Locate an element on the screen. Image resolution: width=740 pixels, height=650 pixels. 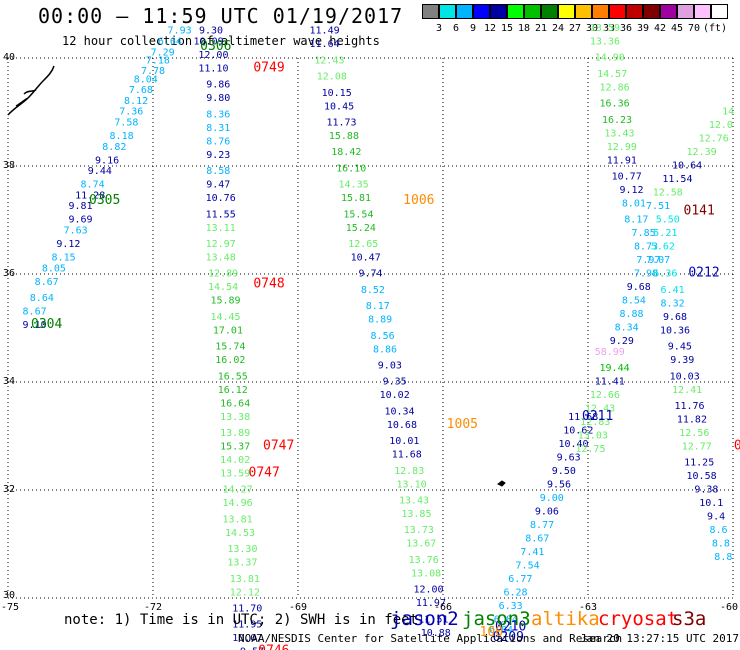
swh-value-label: 5.62 is located at coordinates (663, 247).